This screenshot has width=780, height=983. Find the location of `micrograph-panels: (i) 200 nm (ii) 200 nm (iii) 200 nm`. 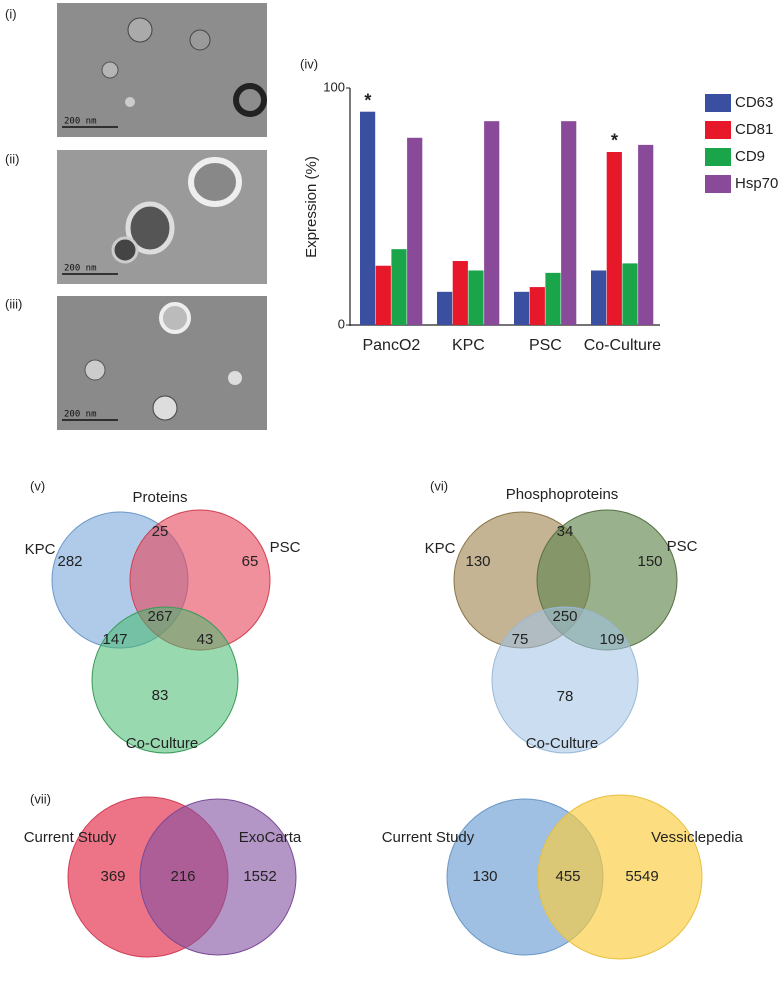

micrograph-panels: (i) 200 nm (ii) 200 nm (iii) 200 nm is located at coordinates (136, 216).